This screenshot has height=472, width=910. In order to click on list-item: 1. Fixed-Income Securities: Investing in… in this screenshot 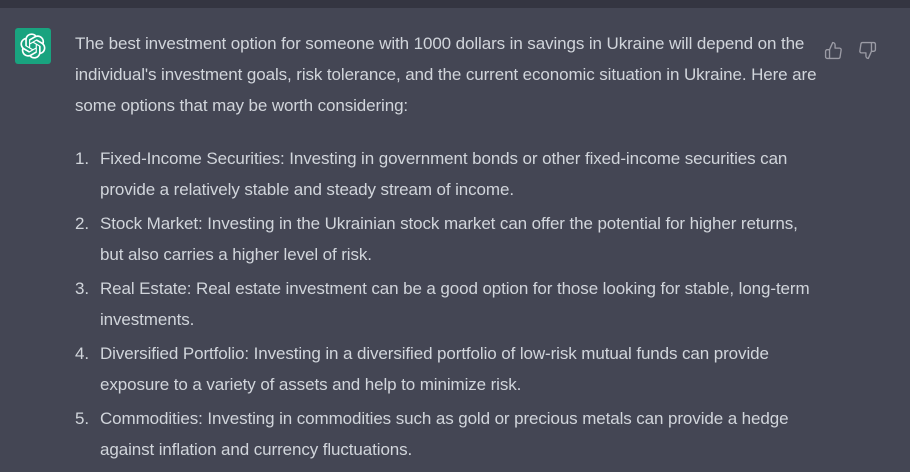, I will do `click(447, 174)`.